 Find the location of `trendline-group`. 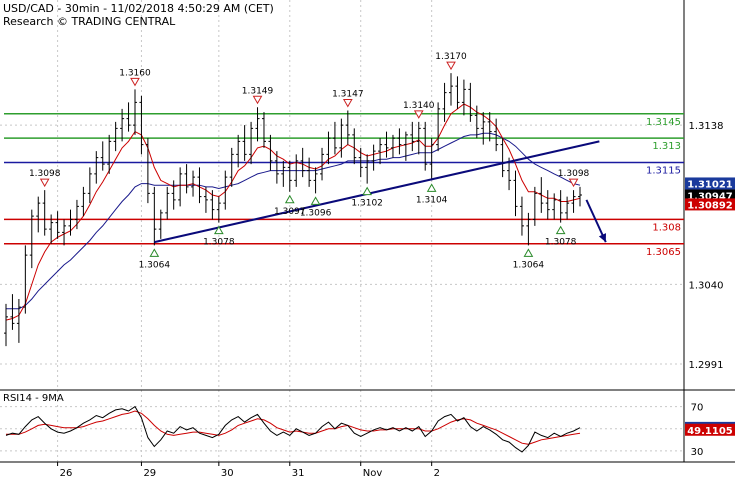

trendline-group is located at coordinates (380, 192).